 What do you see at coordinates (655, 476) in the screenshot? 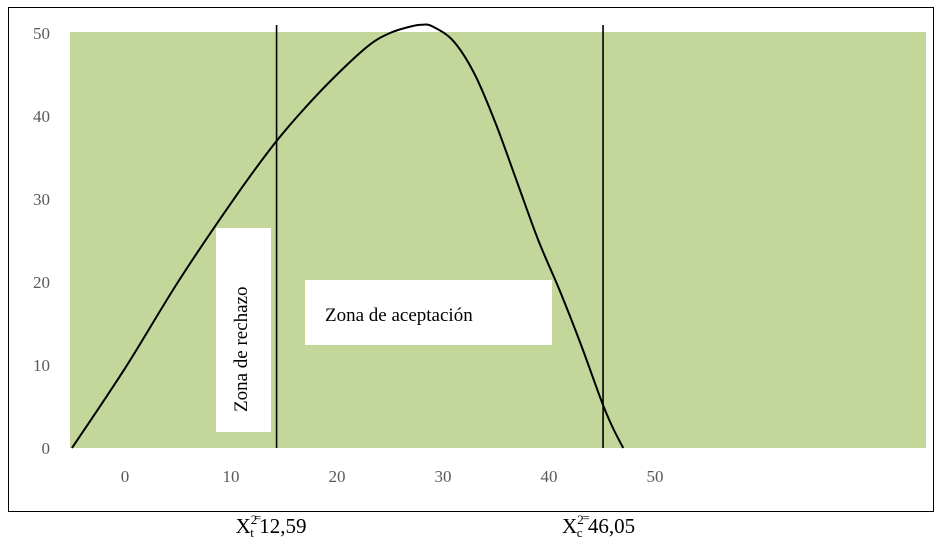
I see `x-tick-label: 50` at bounding box center [655, 476].